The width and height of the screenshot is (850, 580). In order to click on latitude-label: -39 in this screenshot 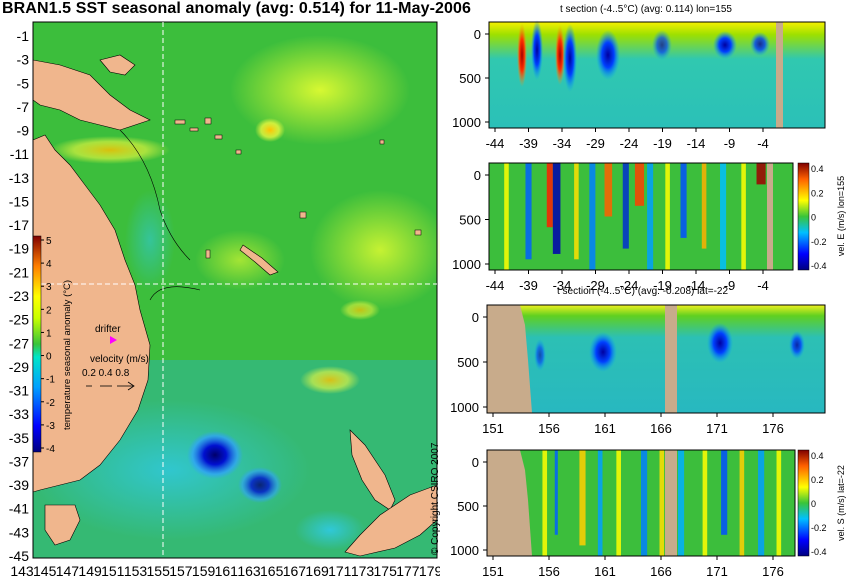, I will do `click(19, 485)`.